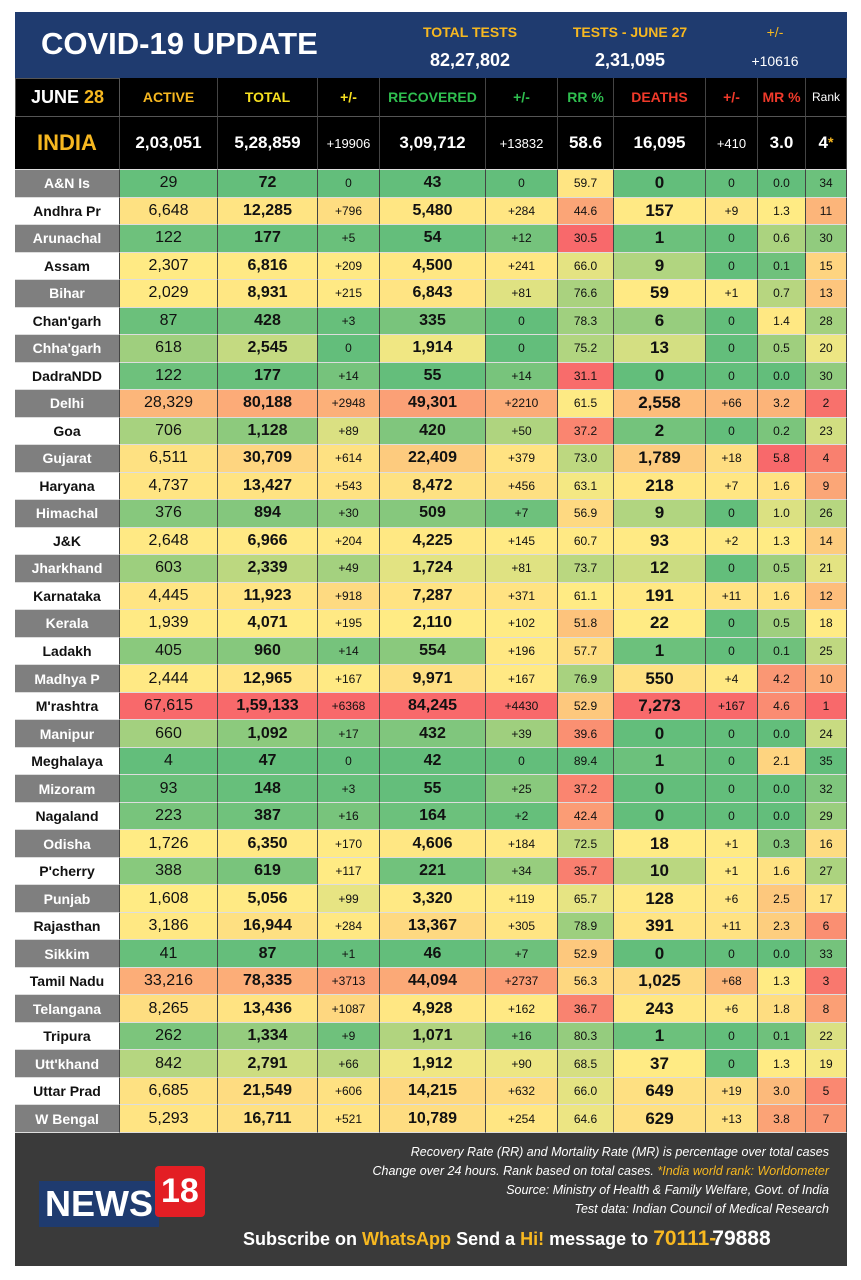  What do you see at coordinates (268, 239) in the screenshot?
I see `data-cell: 177` at bounding box center [268, 239].